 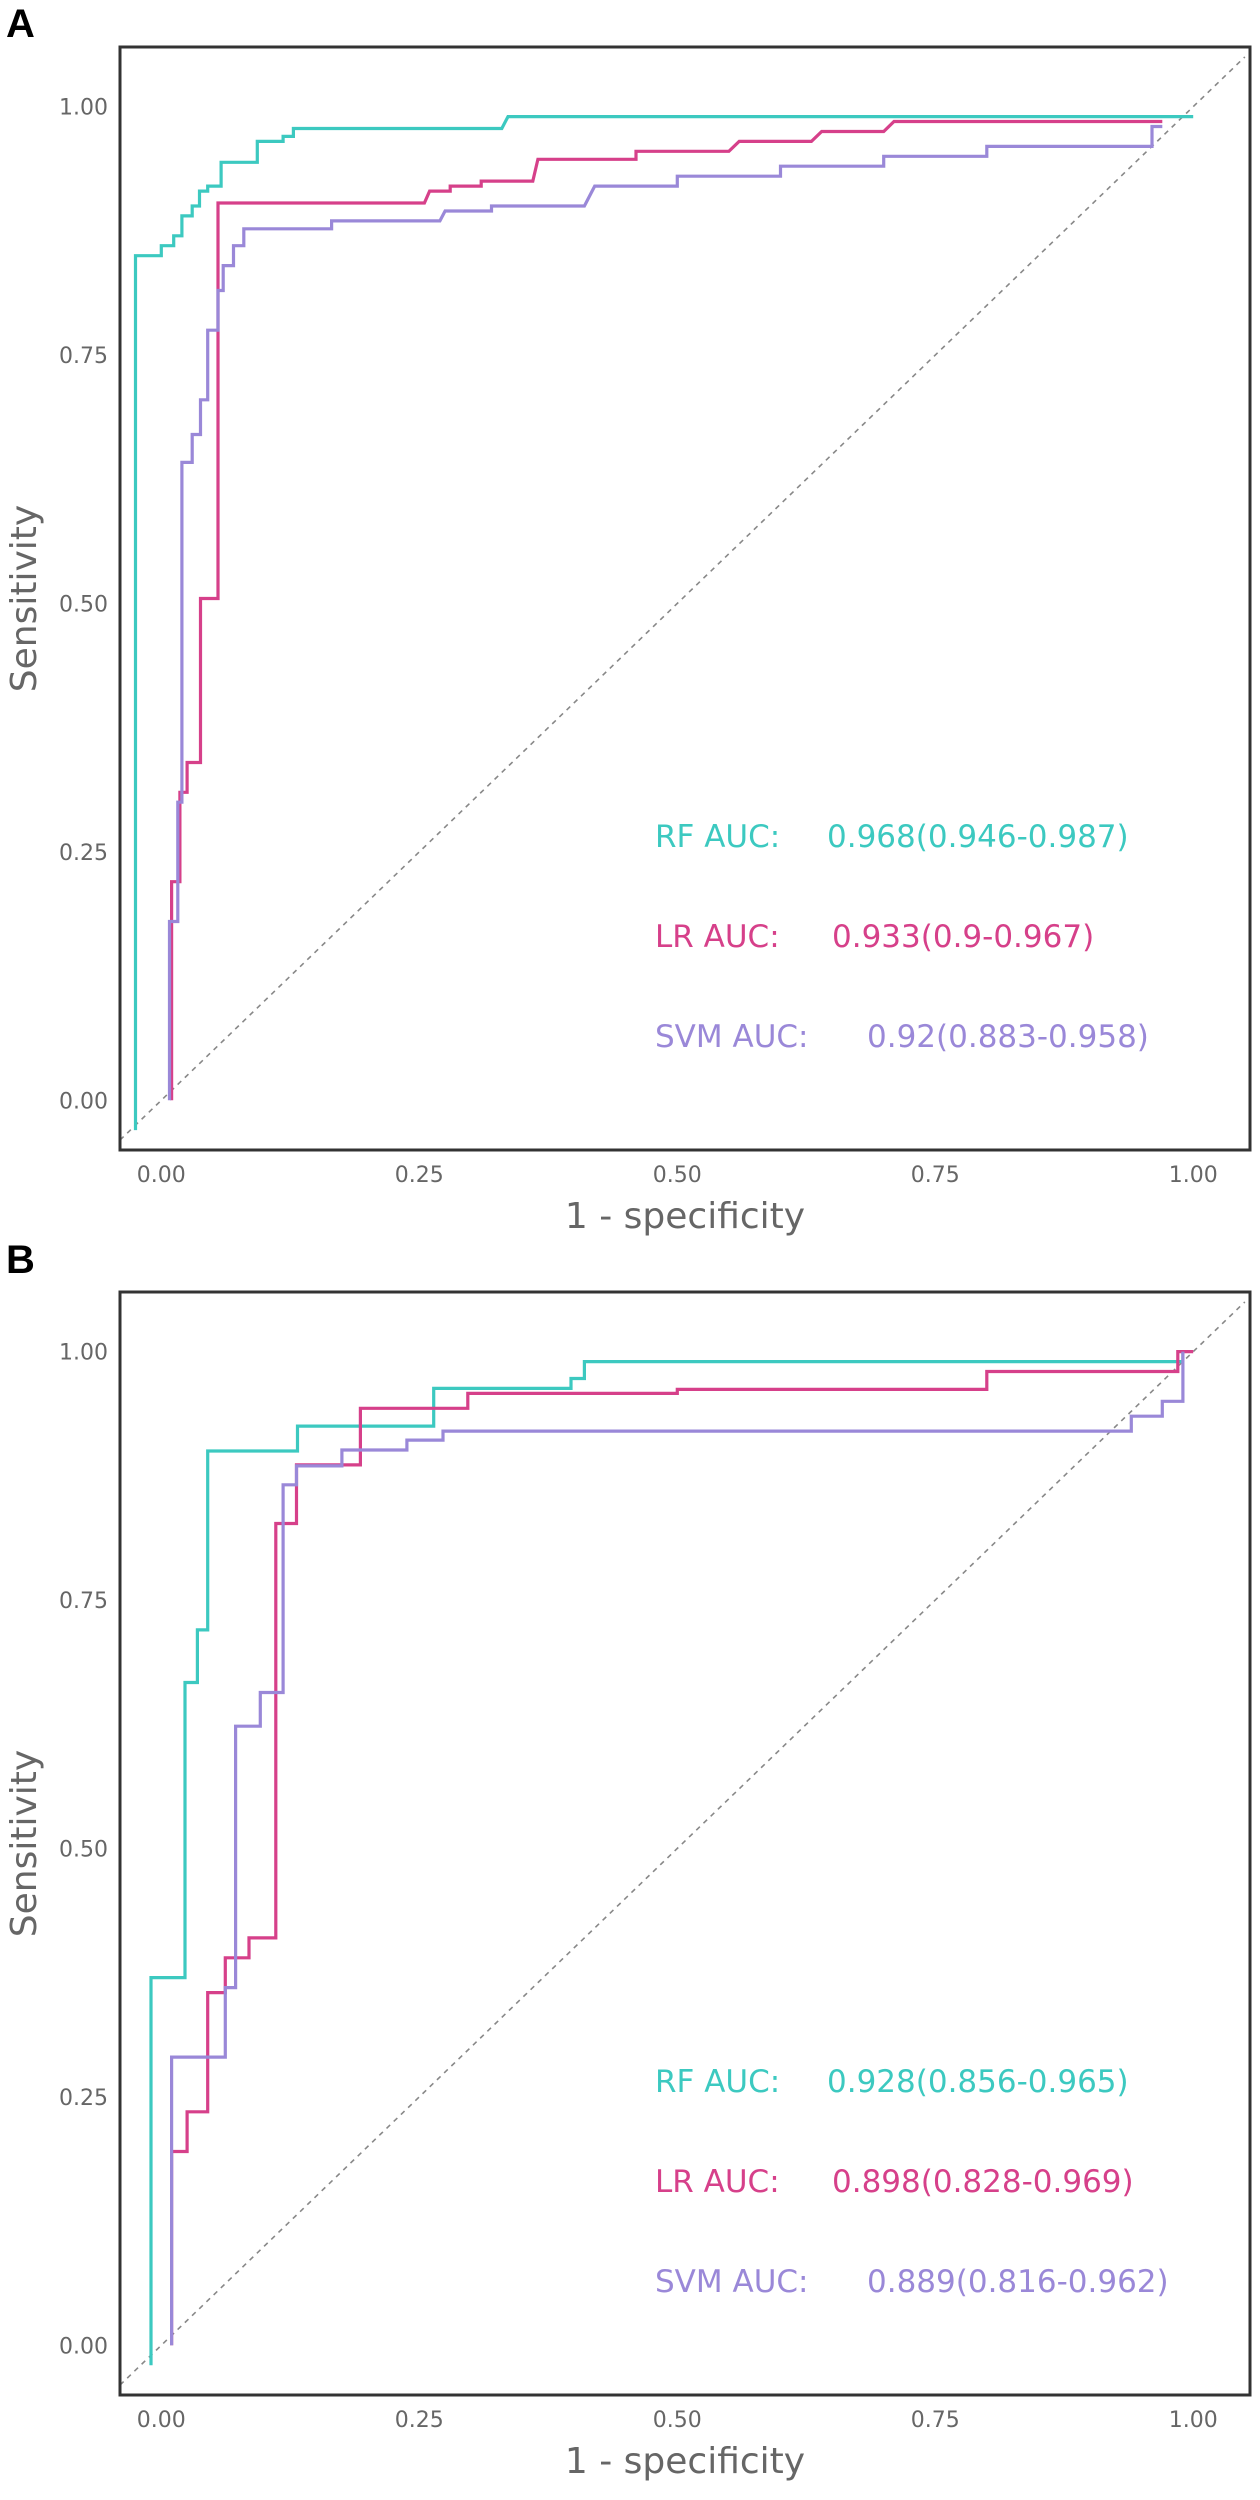 I want to click on legend-auc-lr: 0.898(0.828-0.969), so click(x=983, y=2182).